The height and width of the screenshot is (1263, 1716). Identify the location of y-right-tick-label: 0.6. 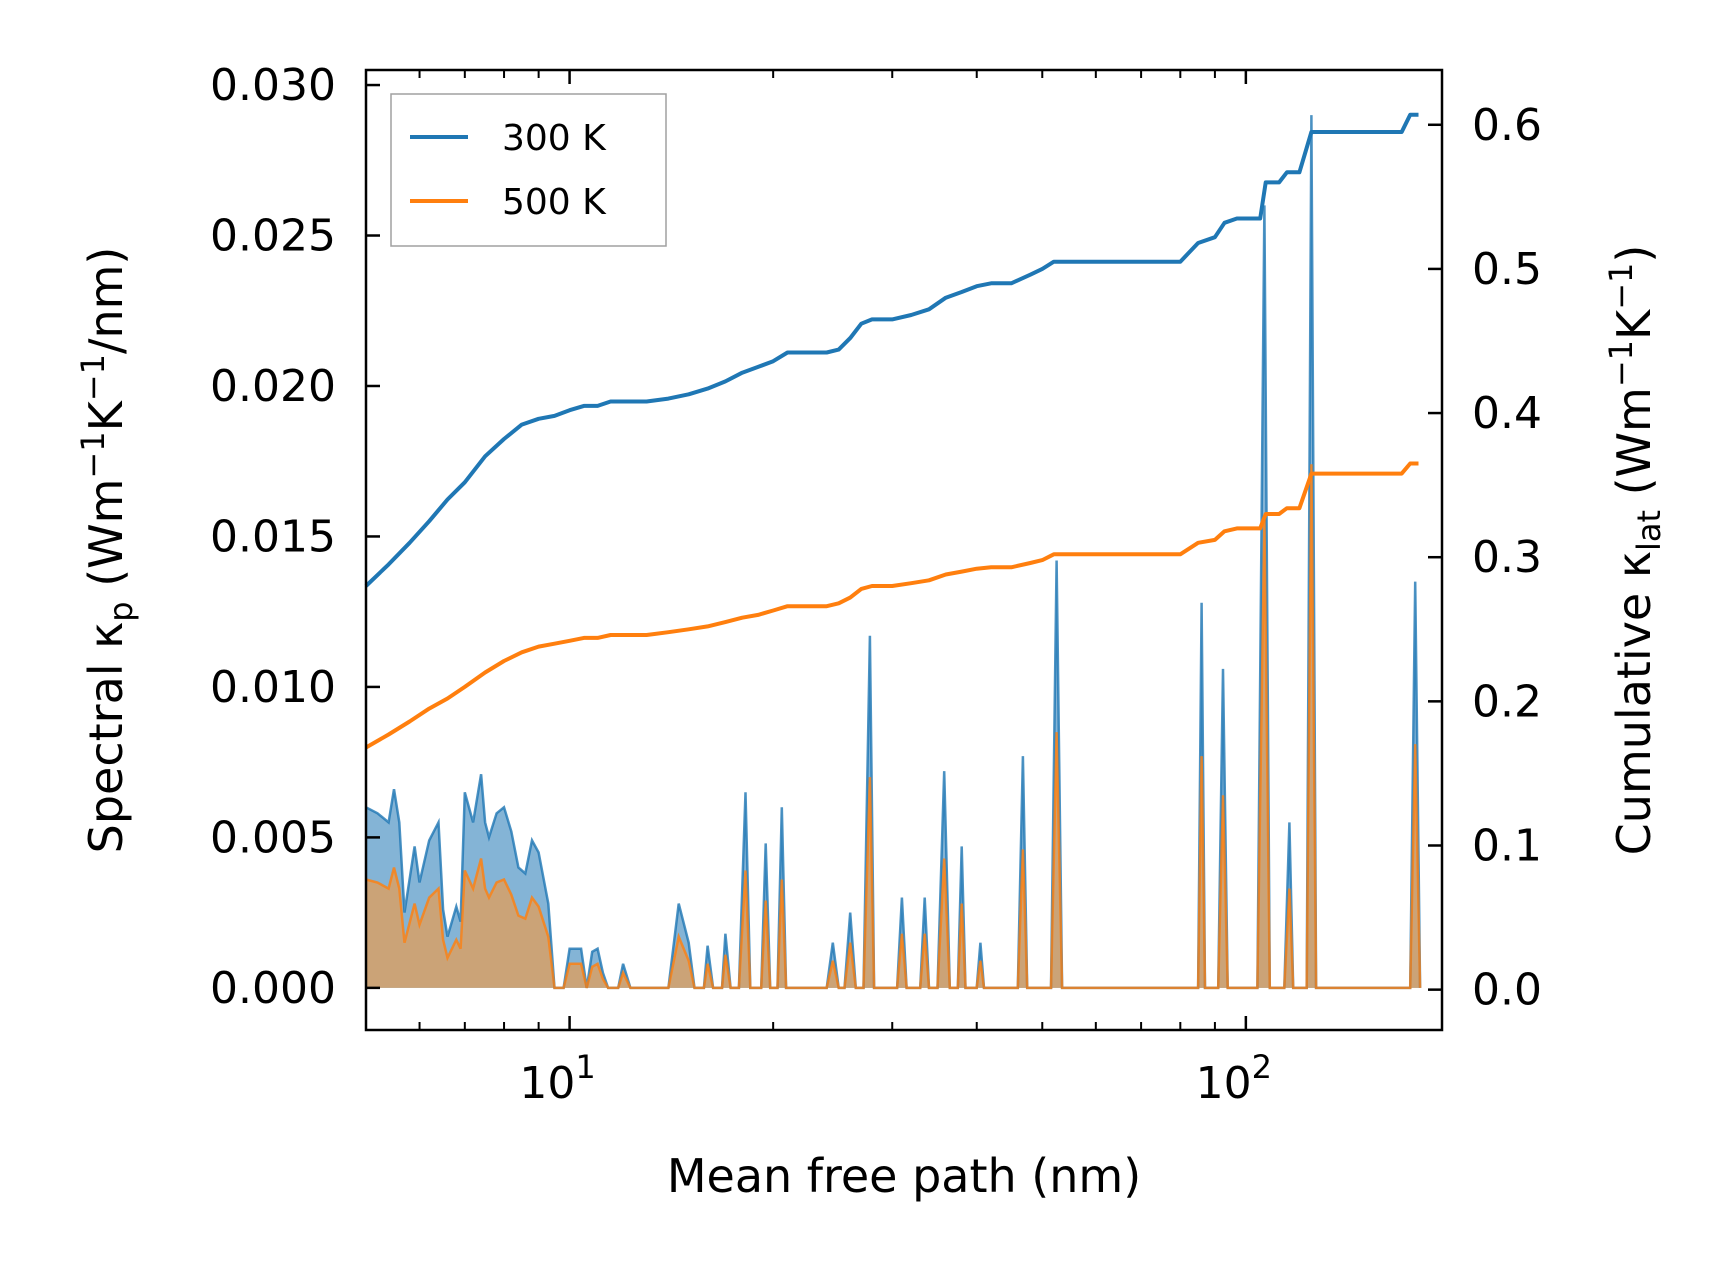
(1507, 125).